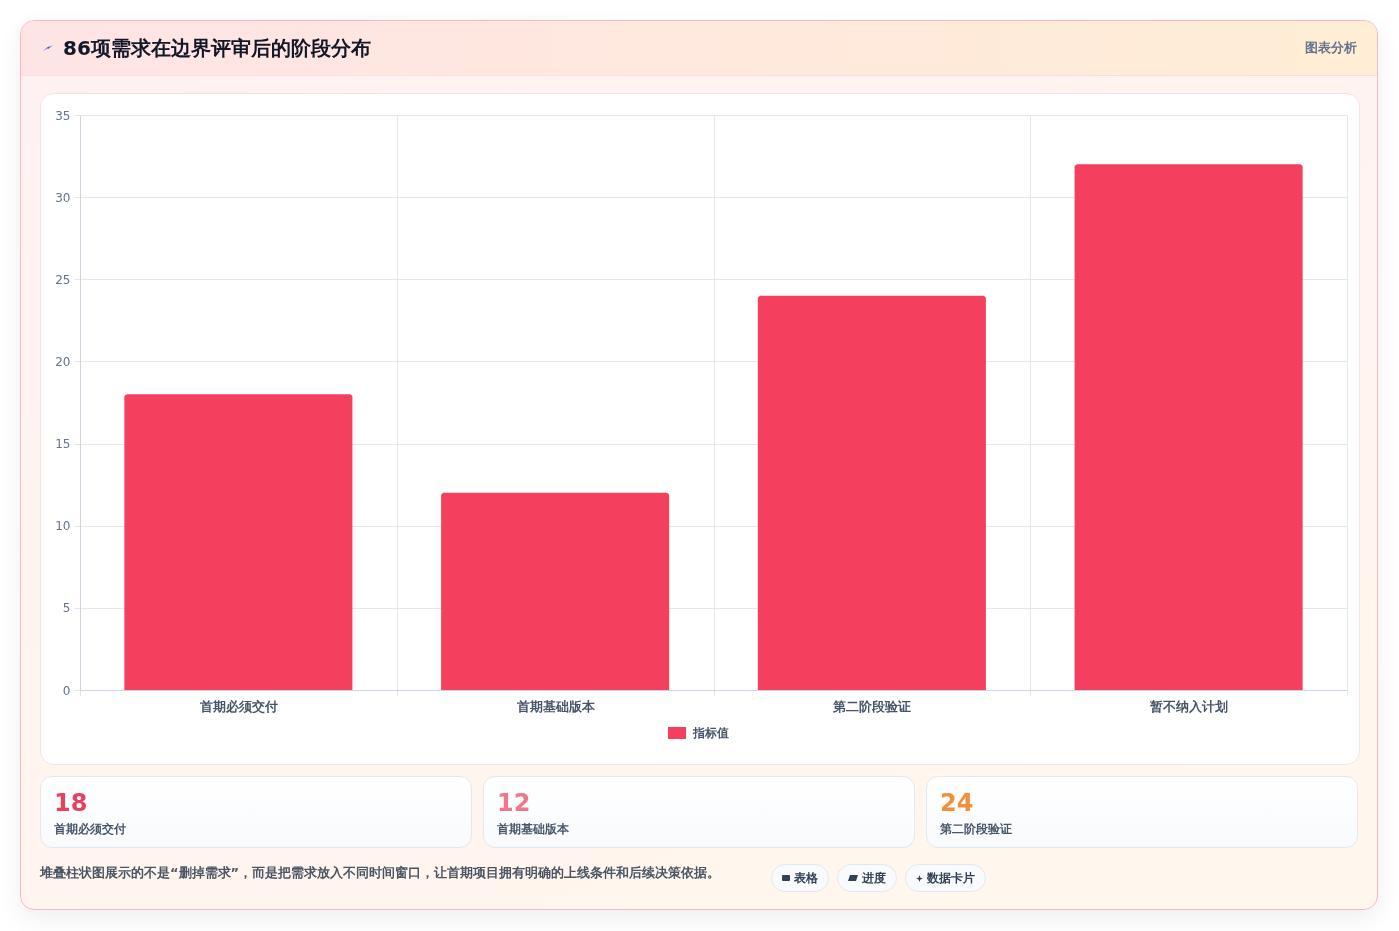  Describe the element at coordinates (63, 444) in the screenshot. I see `y-tick-label: 15` at that location.